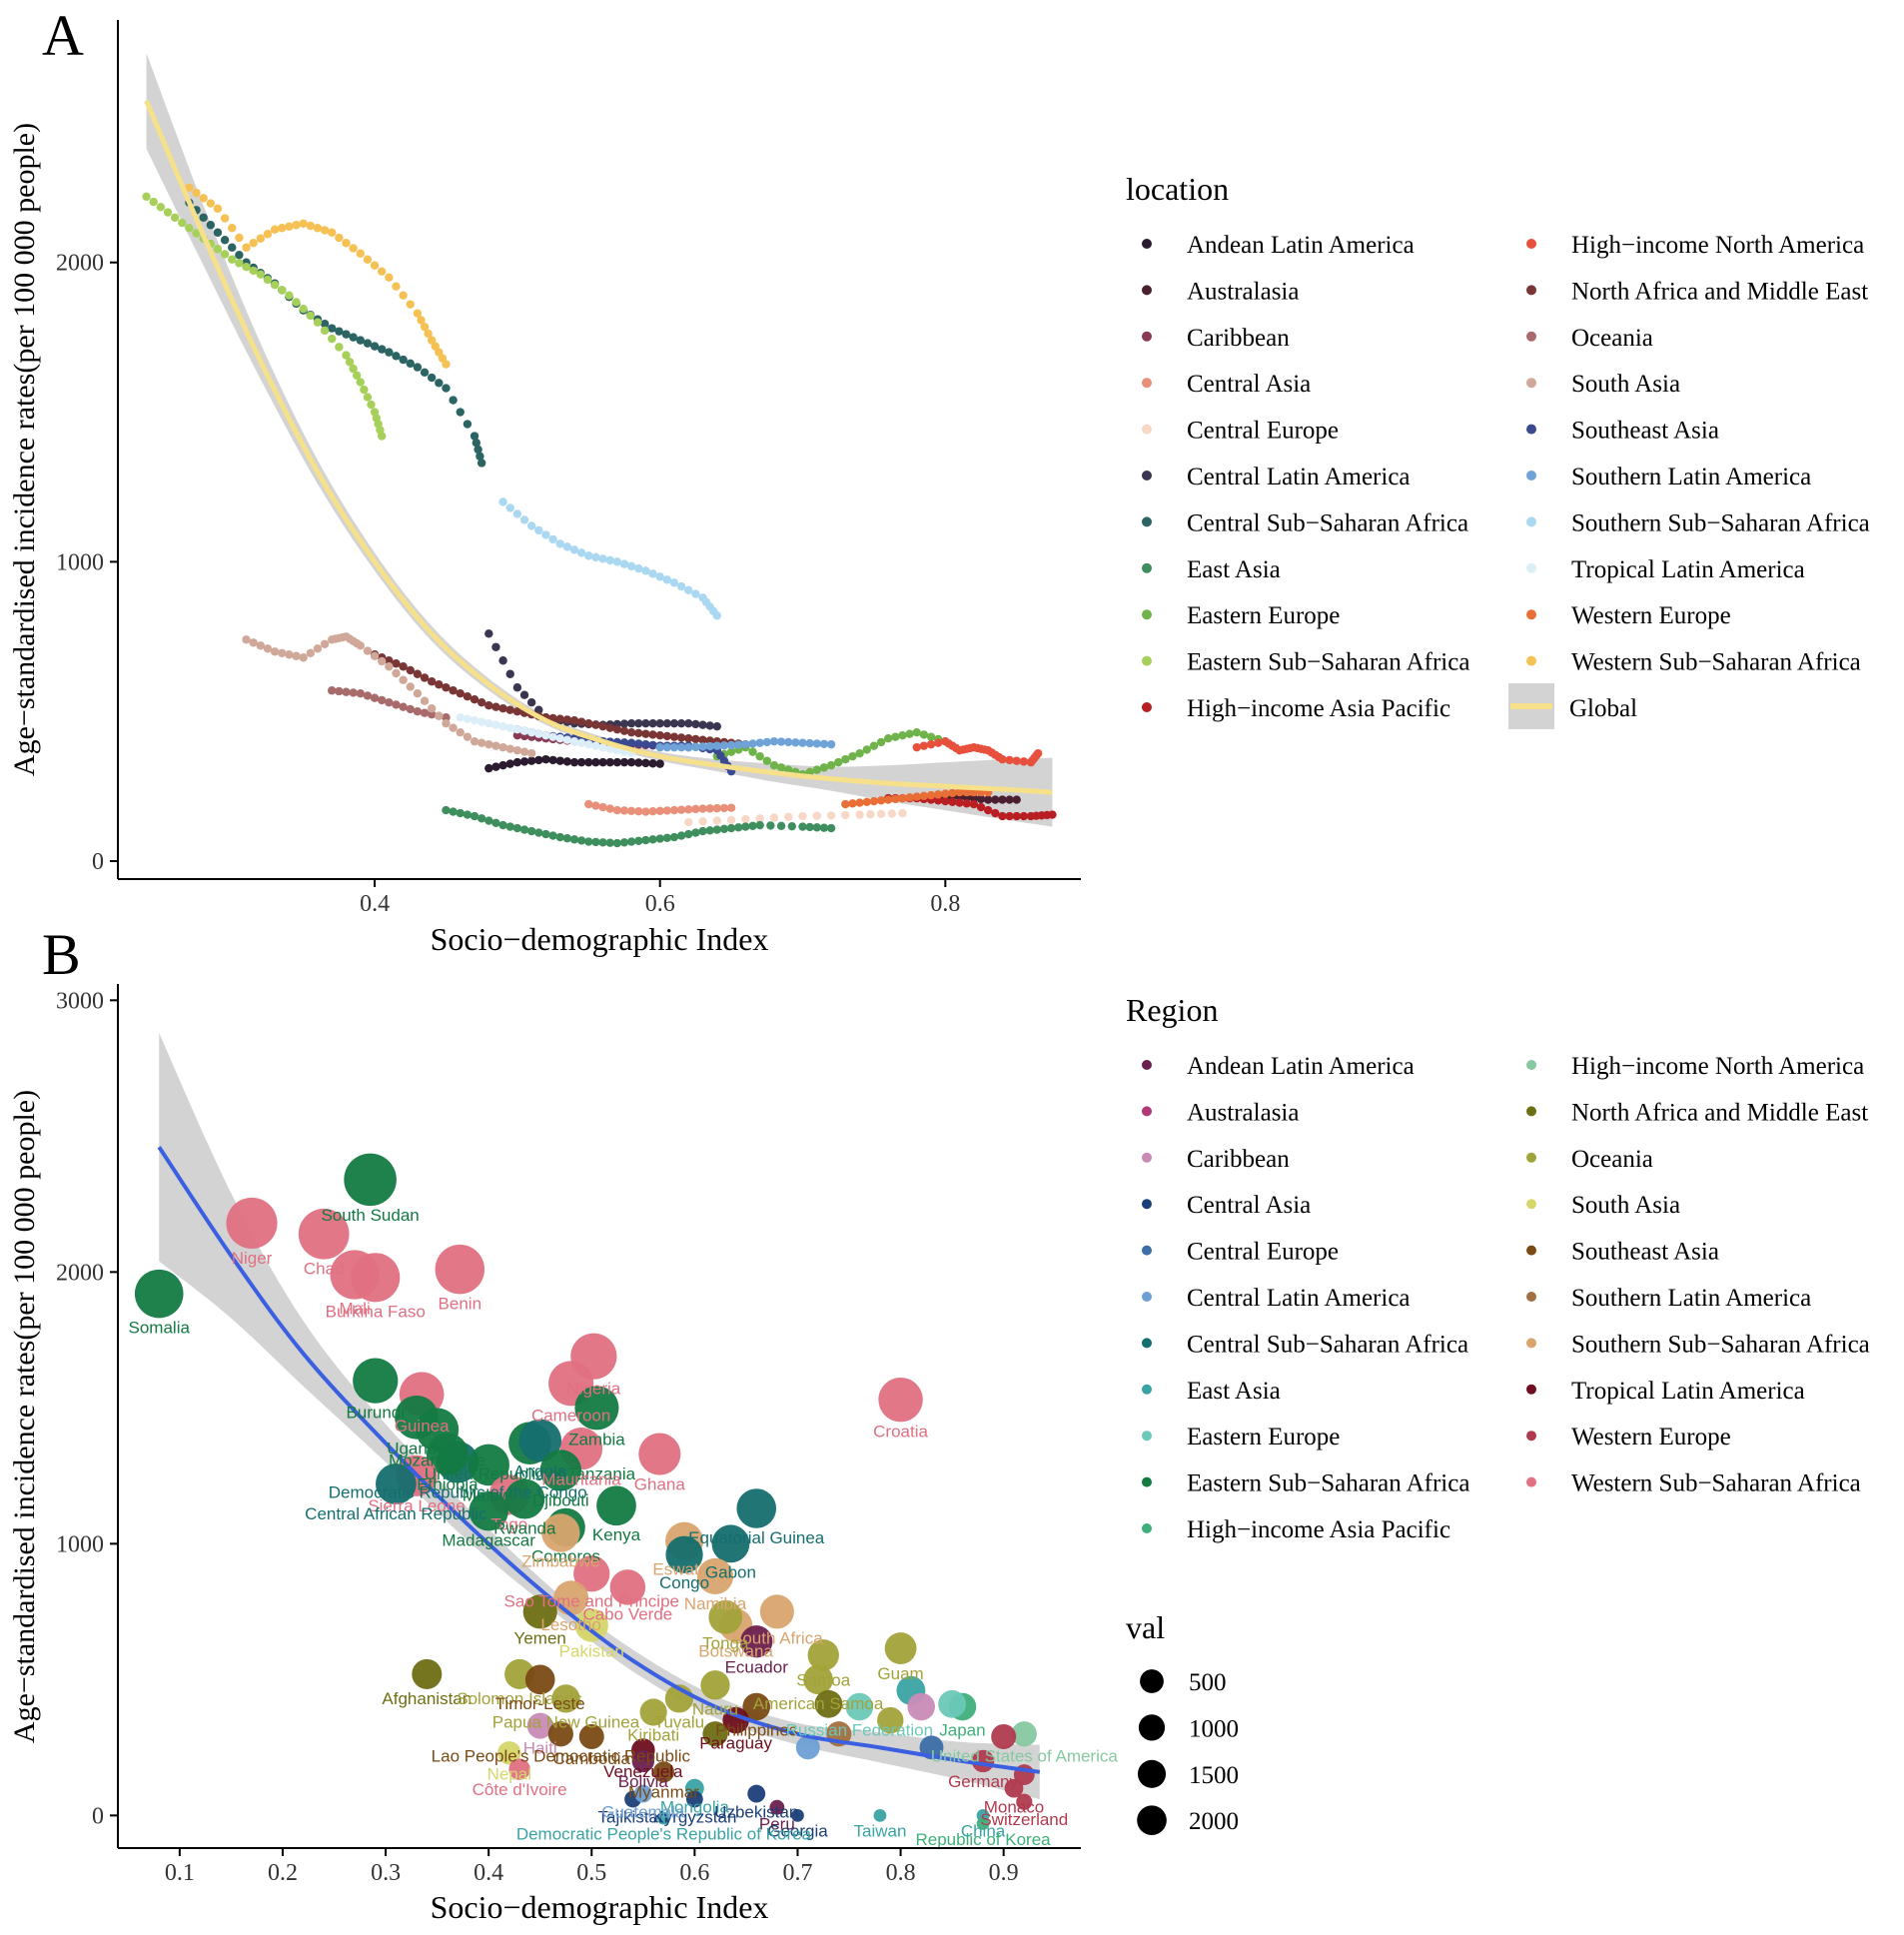 The image size is (1904, 1935). I want to click on legend-a-key-western-sub-saharan-africa, so click(1531, 660).